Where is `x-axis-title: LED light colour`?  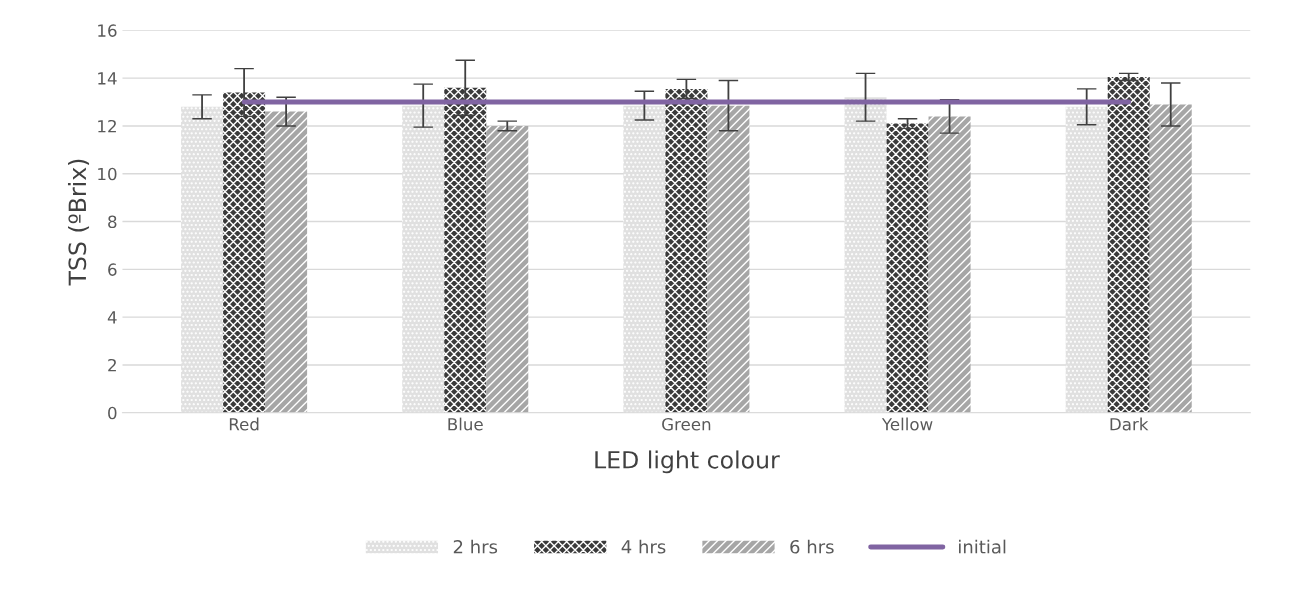
x-axis-title: LED light colour is located at coordinates (687, 462).